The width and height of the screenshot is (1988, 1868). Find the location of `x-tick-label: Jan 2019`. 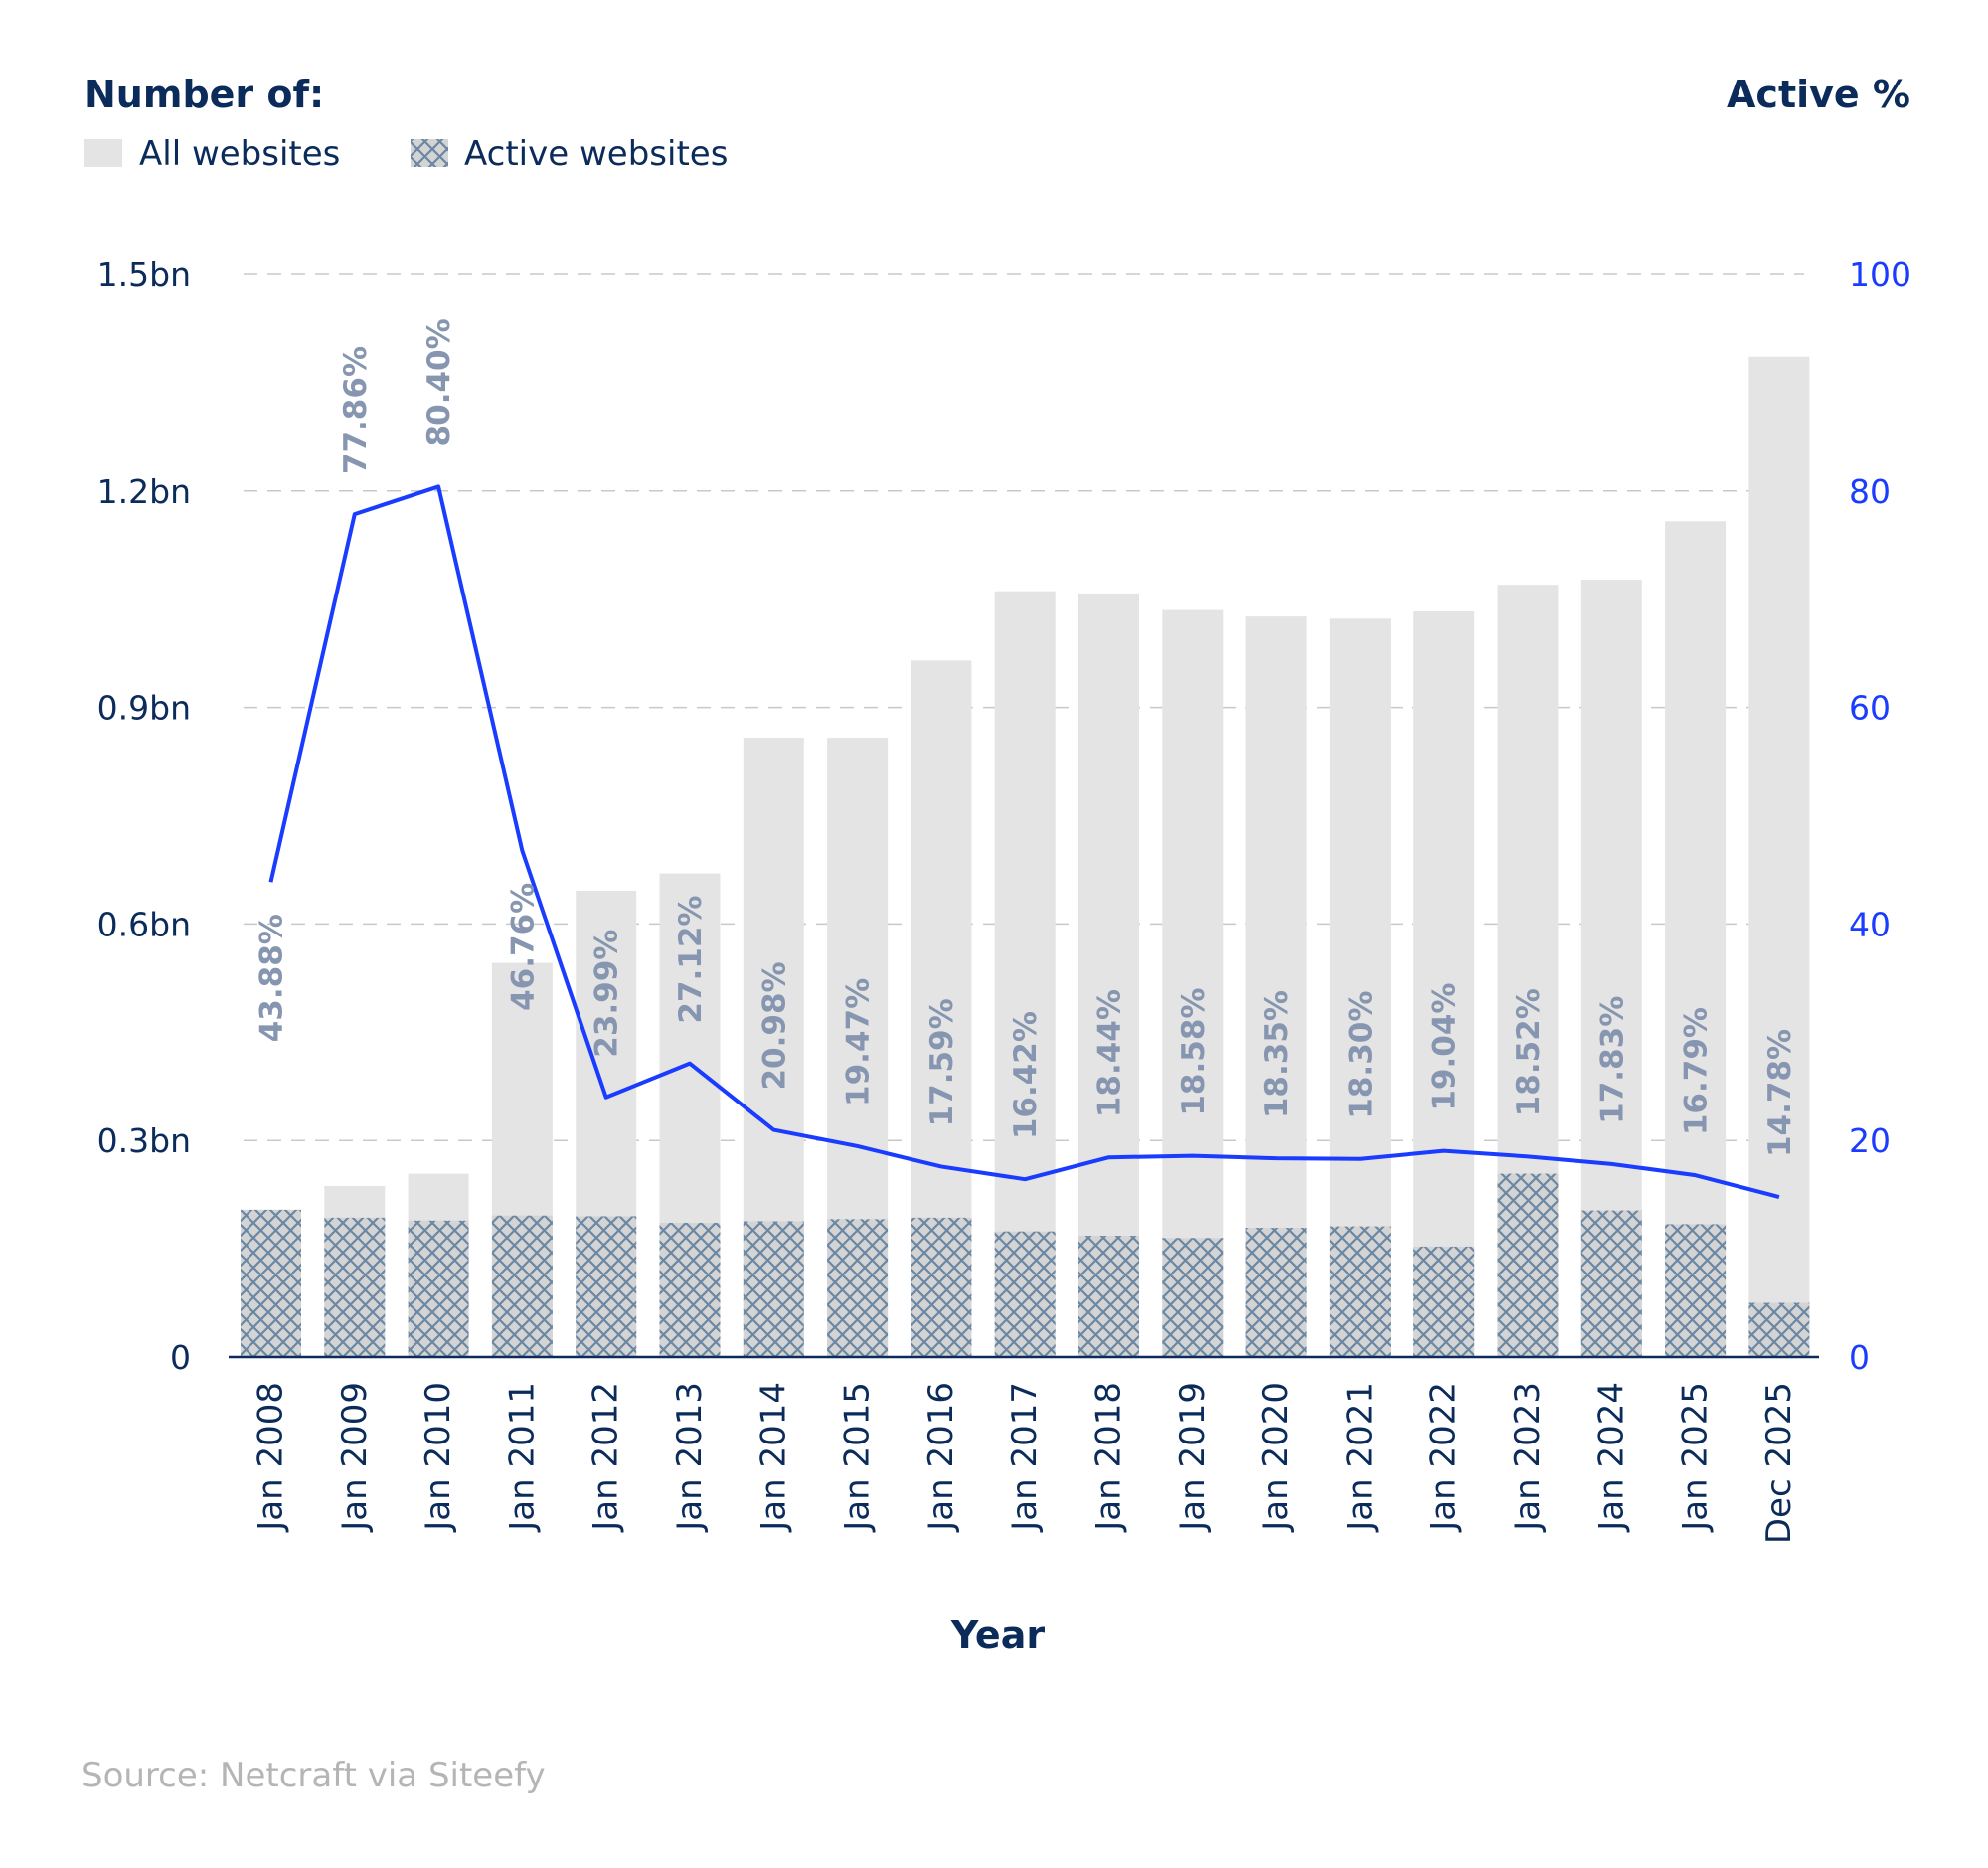

x-tick-label: Jan 2019 is located at coordinates (1193, 1457).